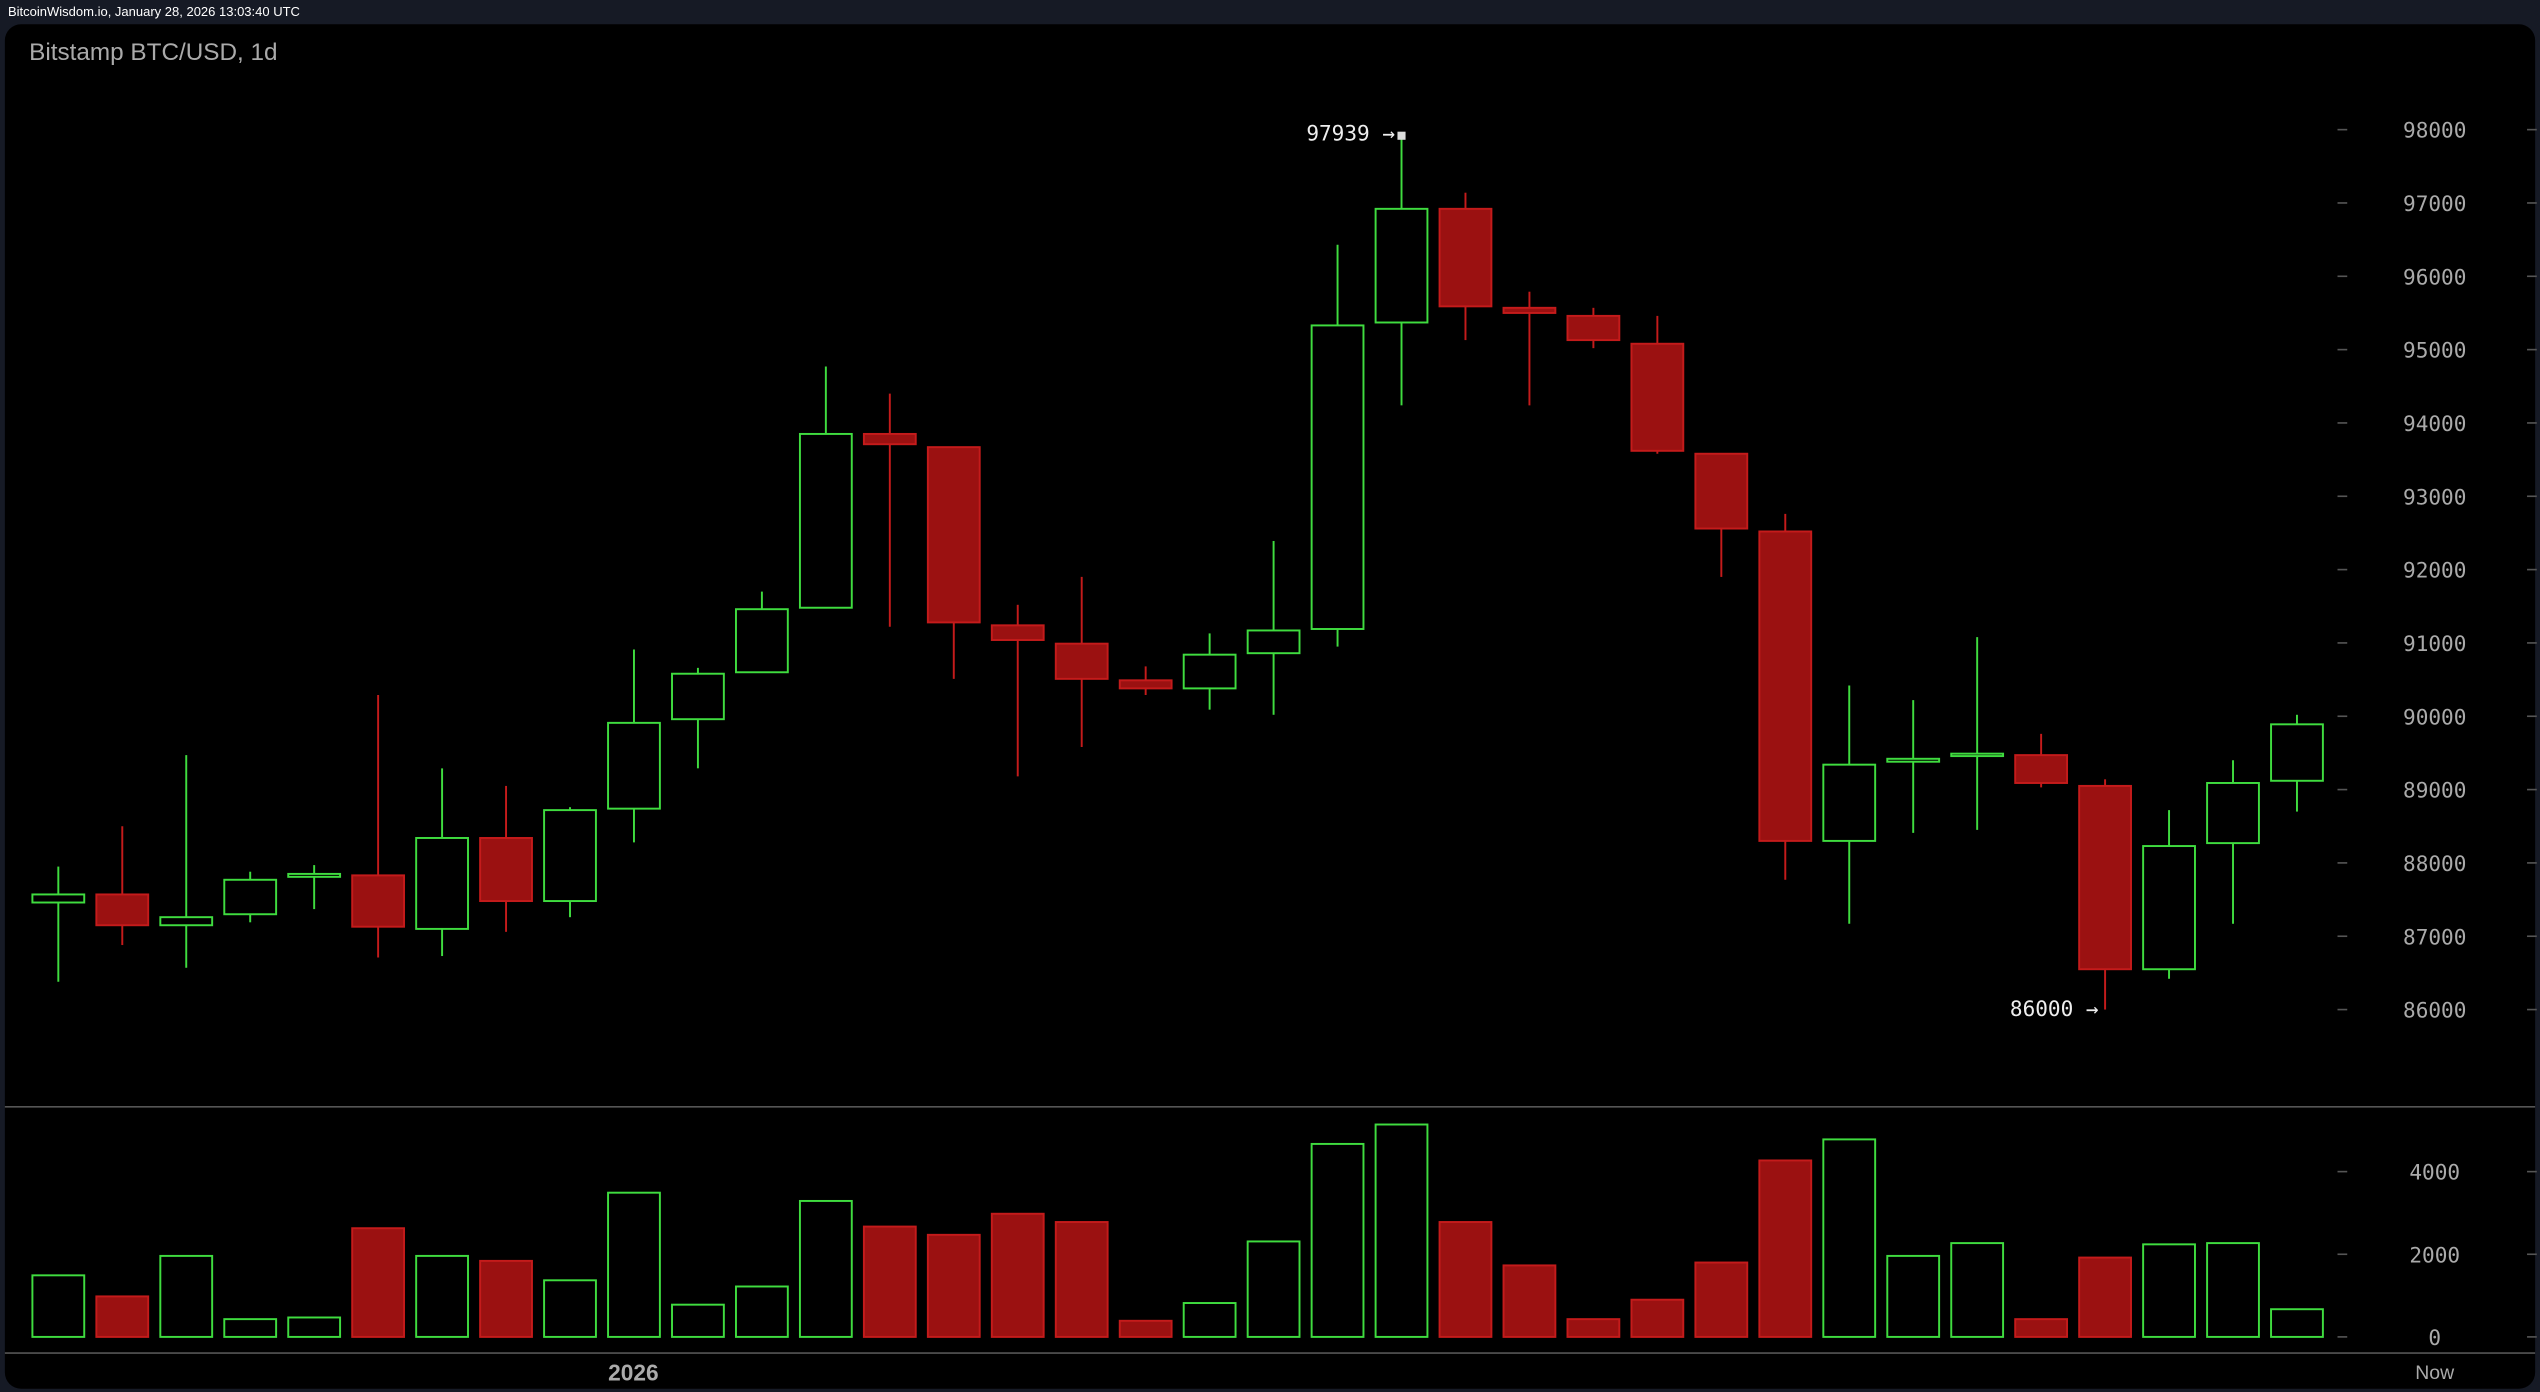  Describe the element at coordinates (1401, 135) in the screenshot. I see `high-marker` at that location.